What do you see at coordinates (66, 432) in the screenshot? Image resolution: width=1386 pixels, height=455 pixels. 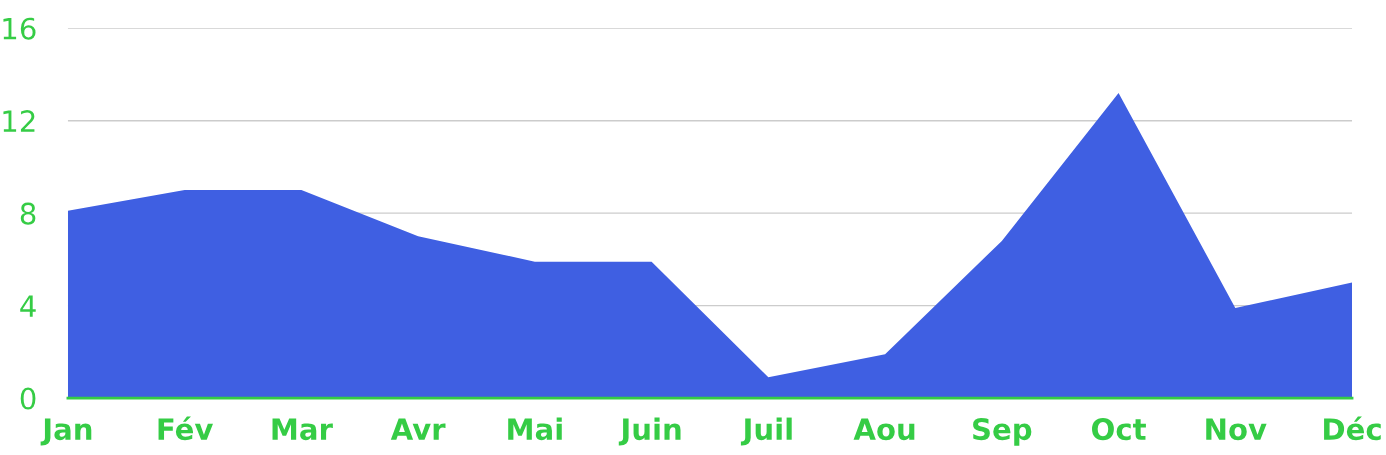 I see `x-tick-label: Jan` at bounding box center [66, 432].